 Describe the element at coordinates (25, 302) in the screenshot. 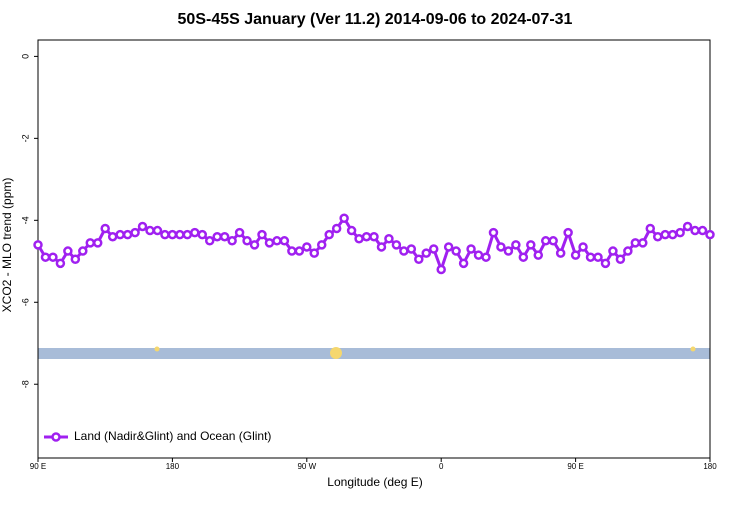

I see `y-tick-label: -6` at that location.